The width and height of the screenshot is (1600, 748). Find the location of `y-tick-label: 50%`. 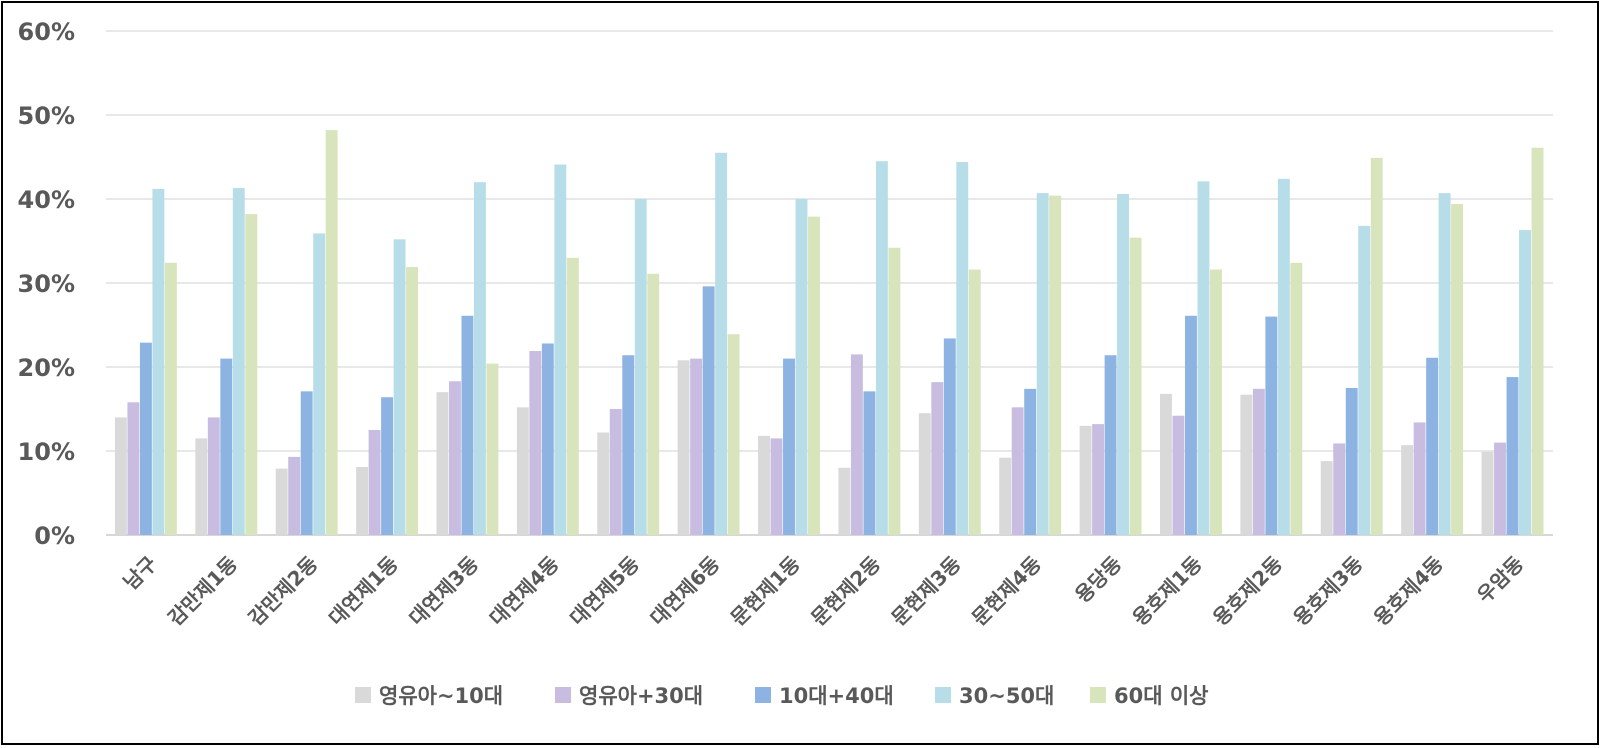

y-tick-label: 50% is located at coordinates (46, 116).